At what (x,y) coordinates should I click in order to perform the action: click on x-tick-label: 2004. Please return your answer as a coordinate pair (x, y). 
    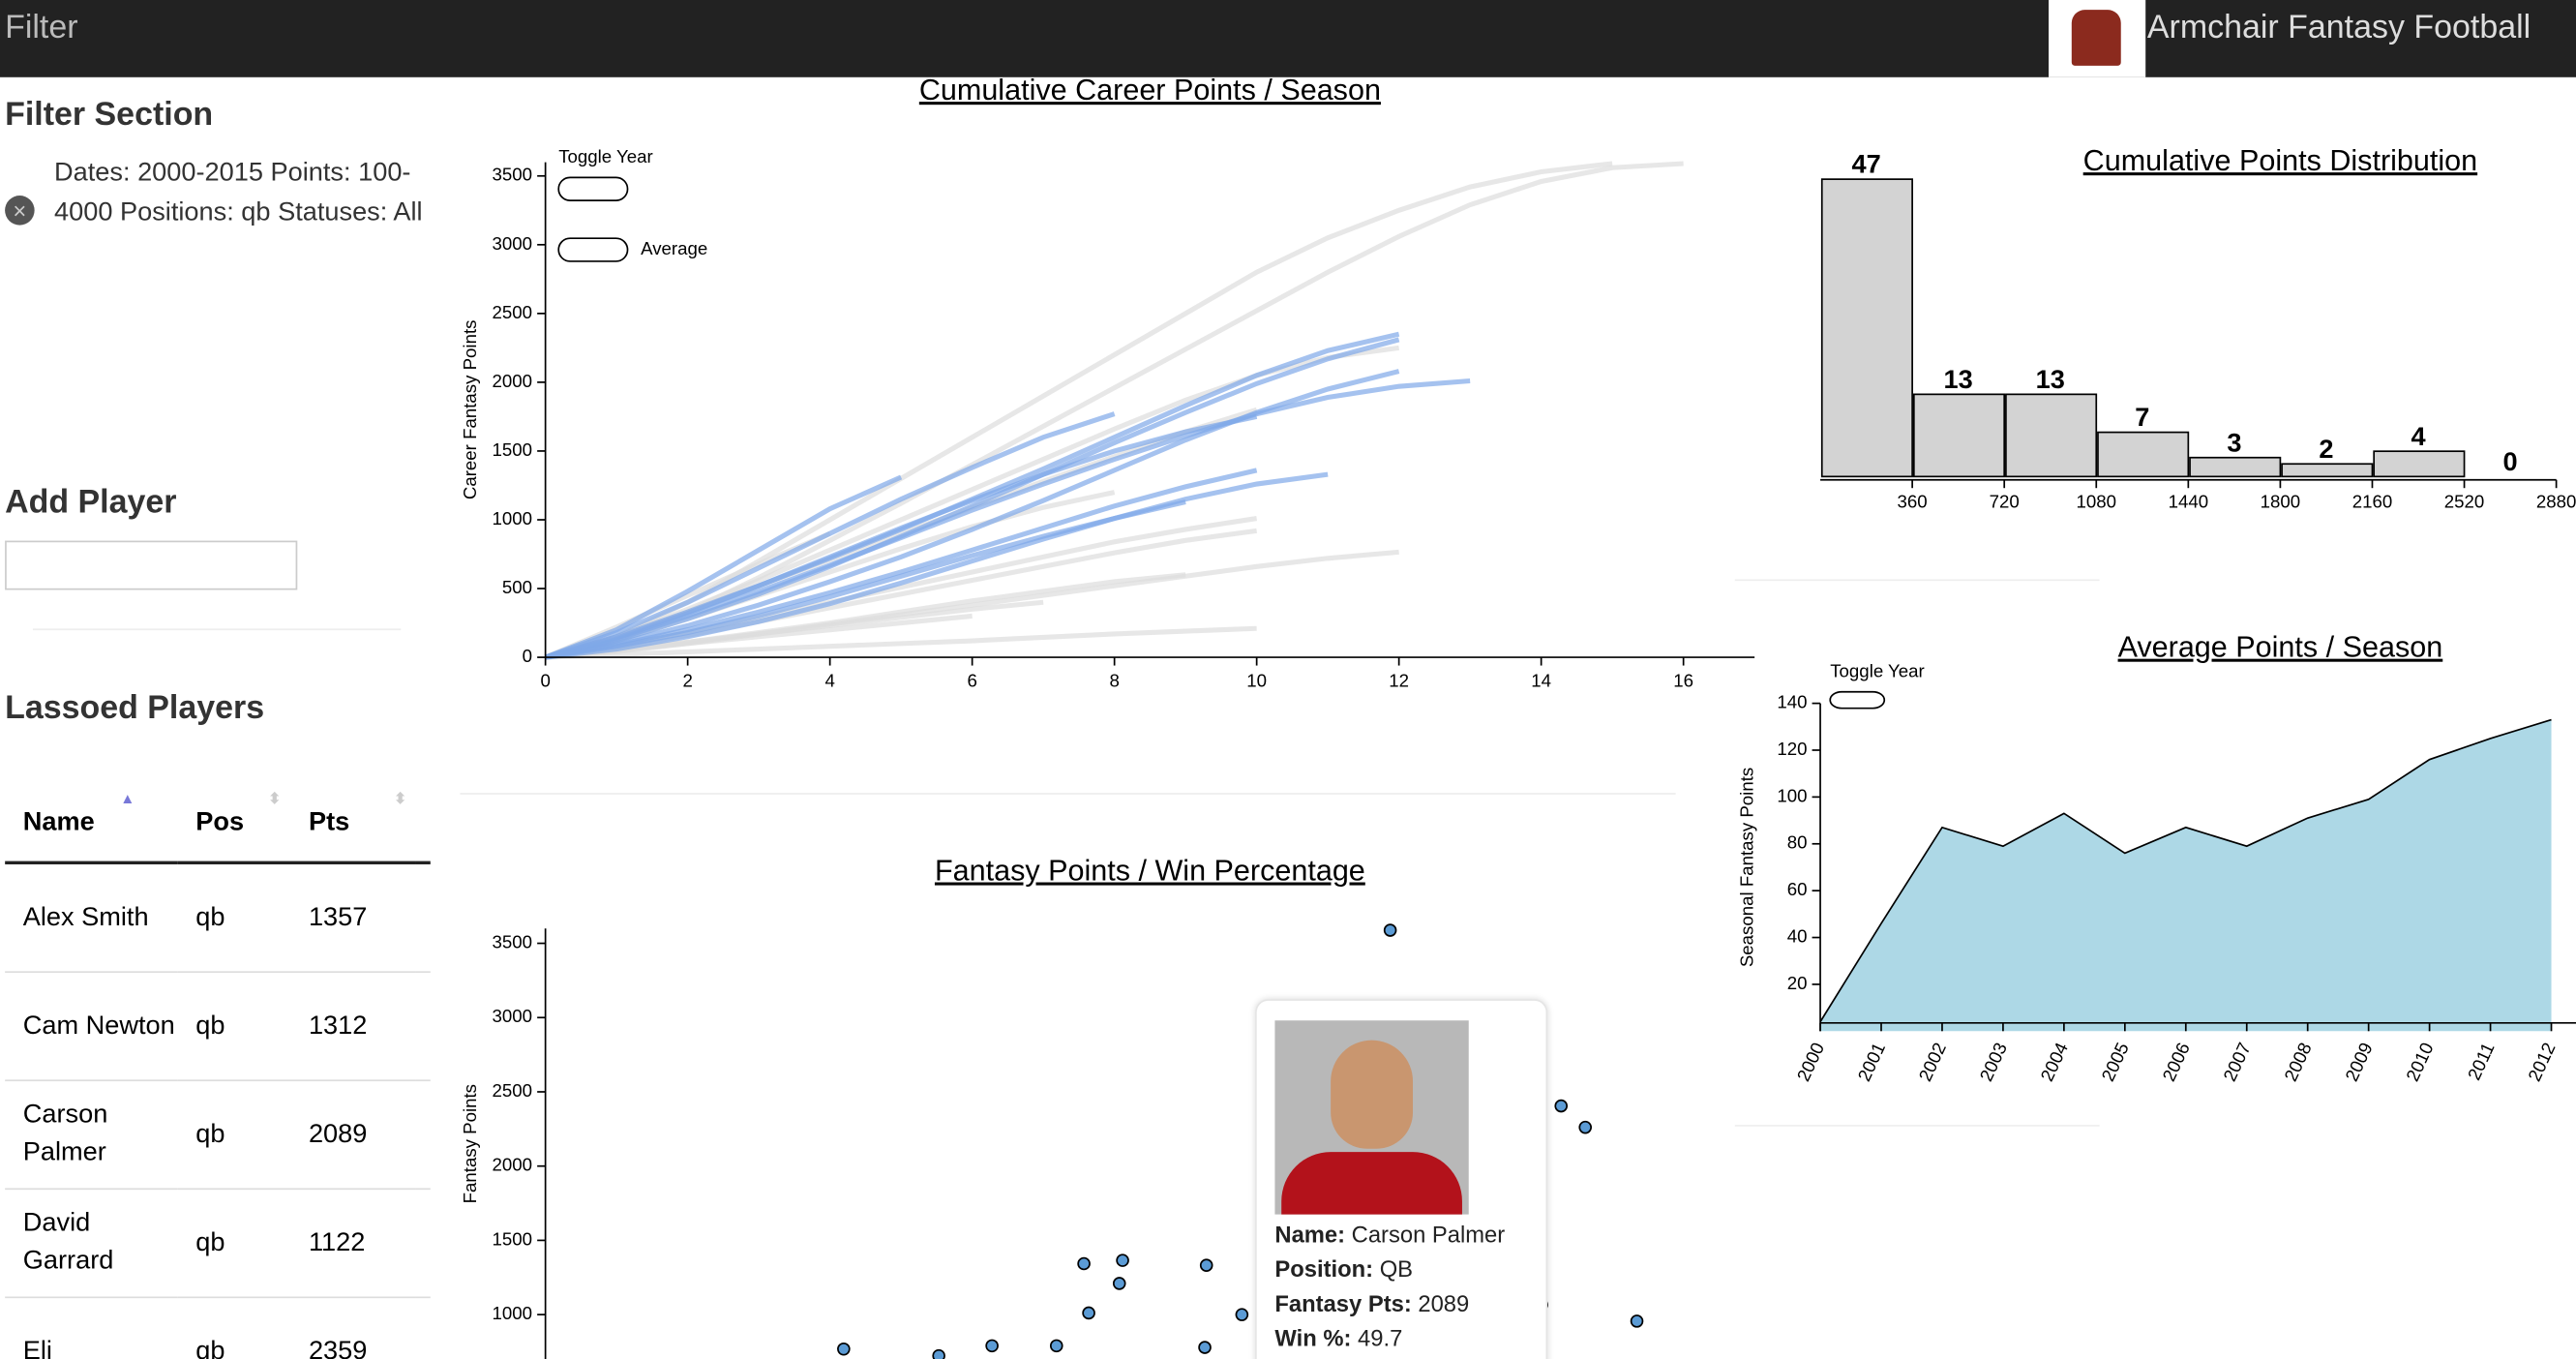
    Looking at the image, I should click on (2054, 1062).